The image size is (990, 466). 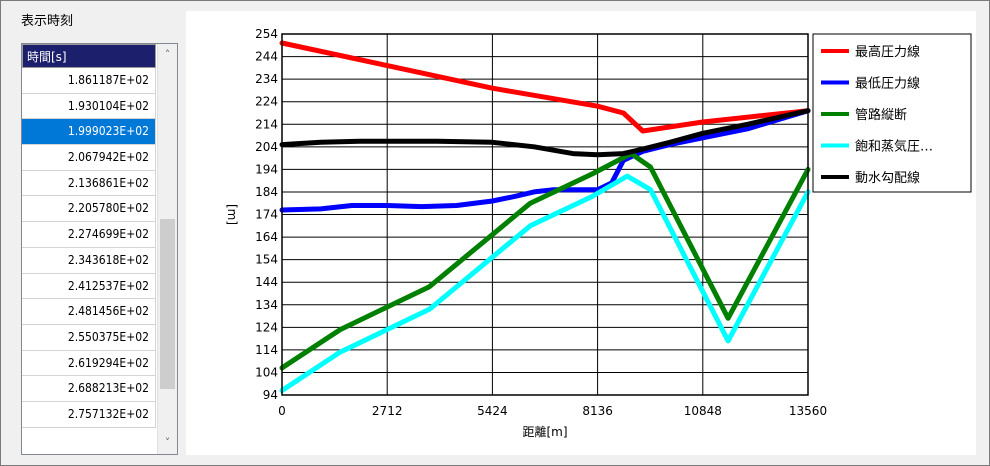 I want to click on legend-label: 最高圧力線, so click(x=887, y=52).